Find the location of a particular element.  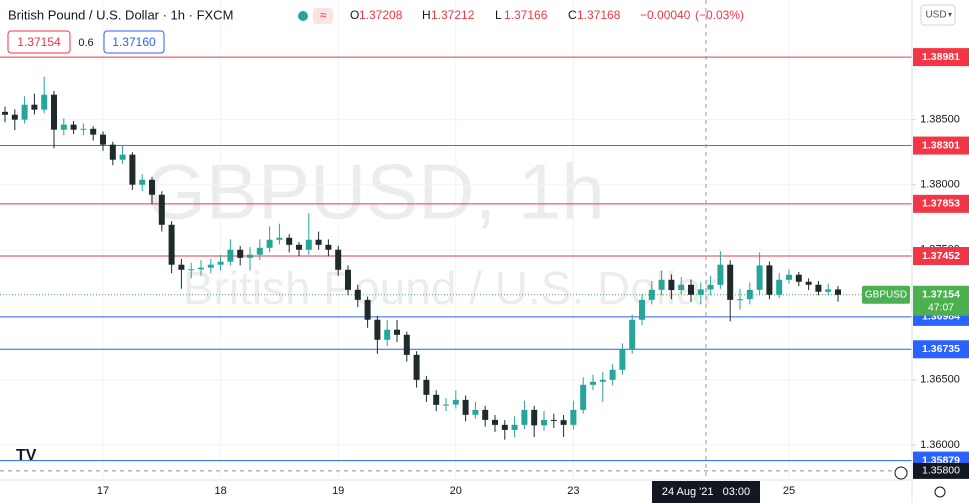

sell-price: 1.37154 is located at coordinates (39, 42).